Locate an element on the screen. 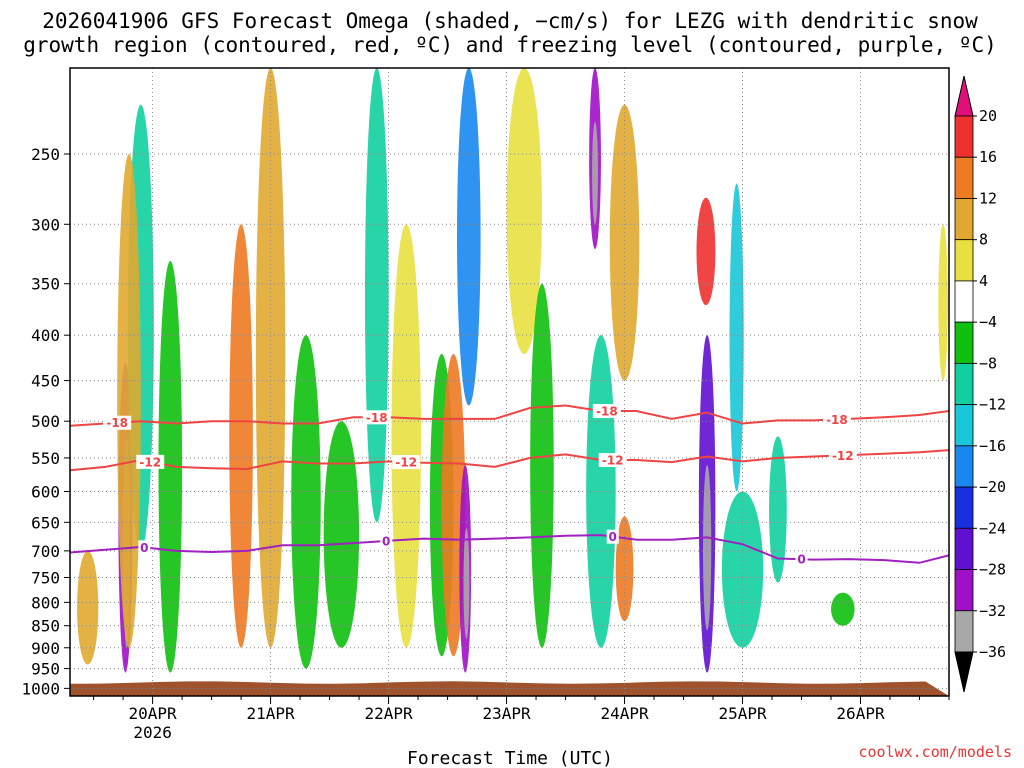 The image size is (1024, 768). x-tick-label: 23APR is located at coordinates (506, 713).